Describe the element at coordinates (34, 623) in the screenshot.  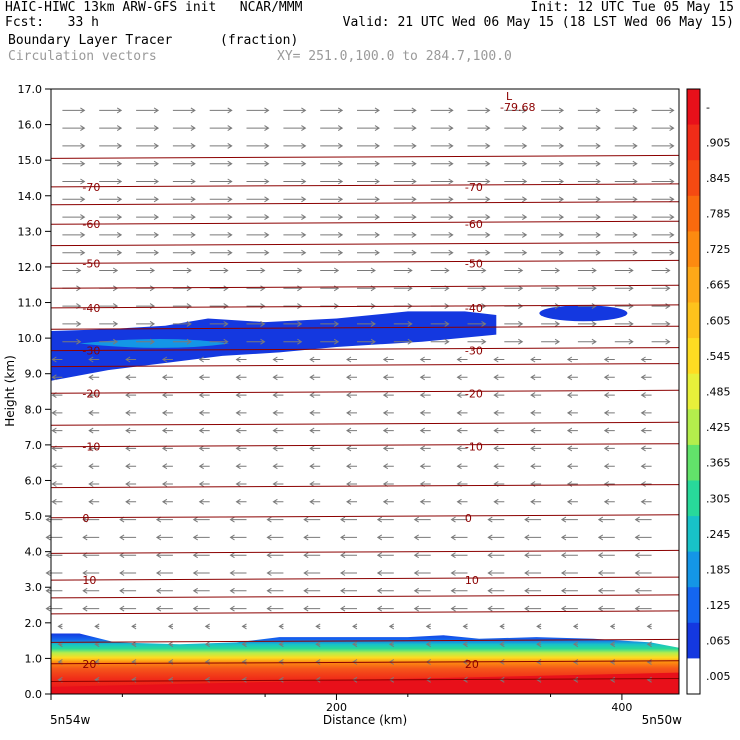
I see `y-tick-label: 2.0` at that location.